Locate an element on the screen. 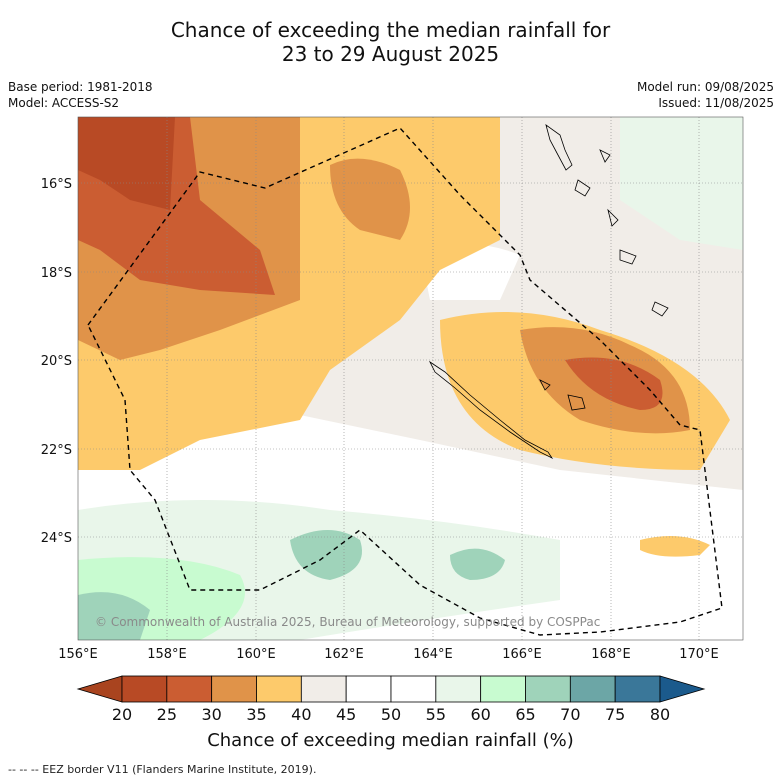 The width and height of the screenshot is (781, 781). lon-label: 170°E is located at coordinates (699, 654).